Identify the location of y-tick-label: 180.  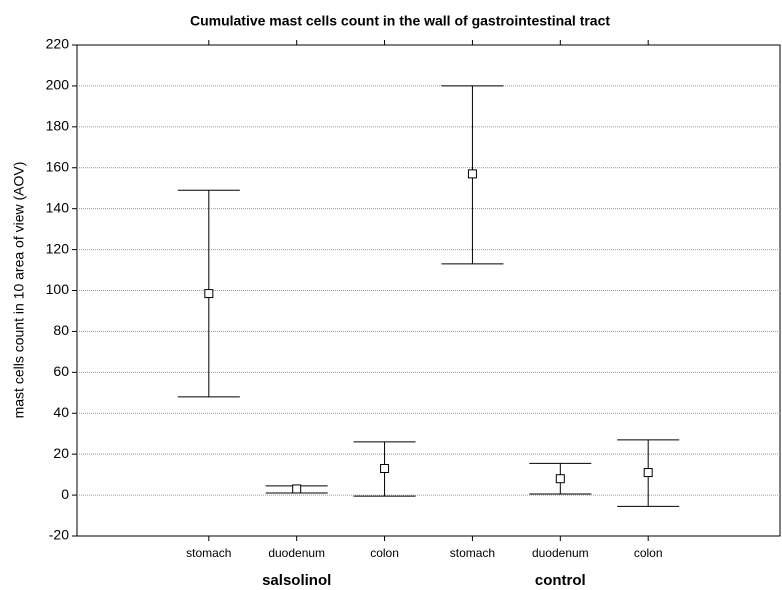
(58, 126).